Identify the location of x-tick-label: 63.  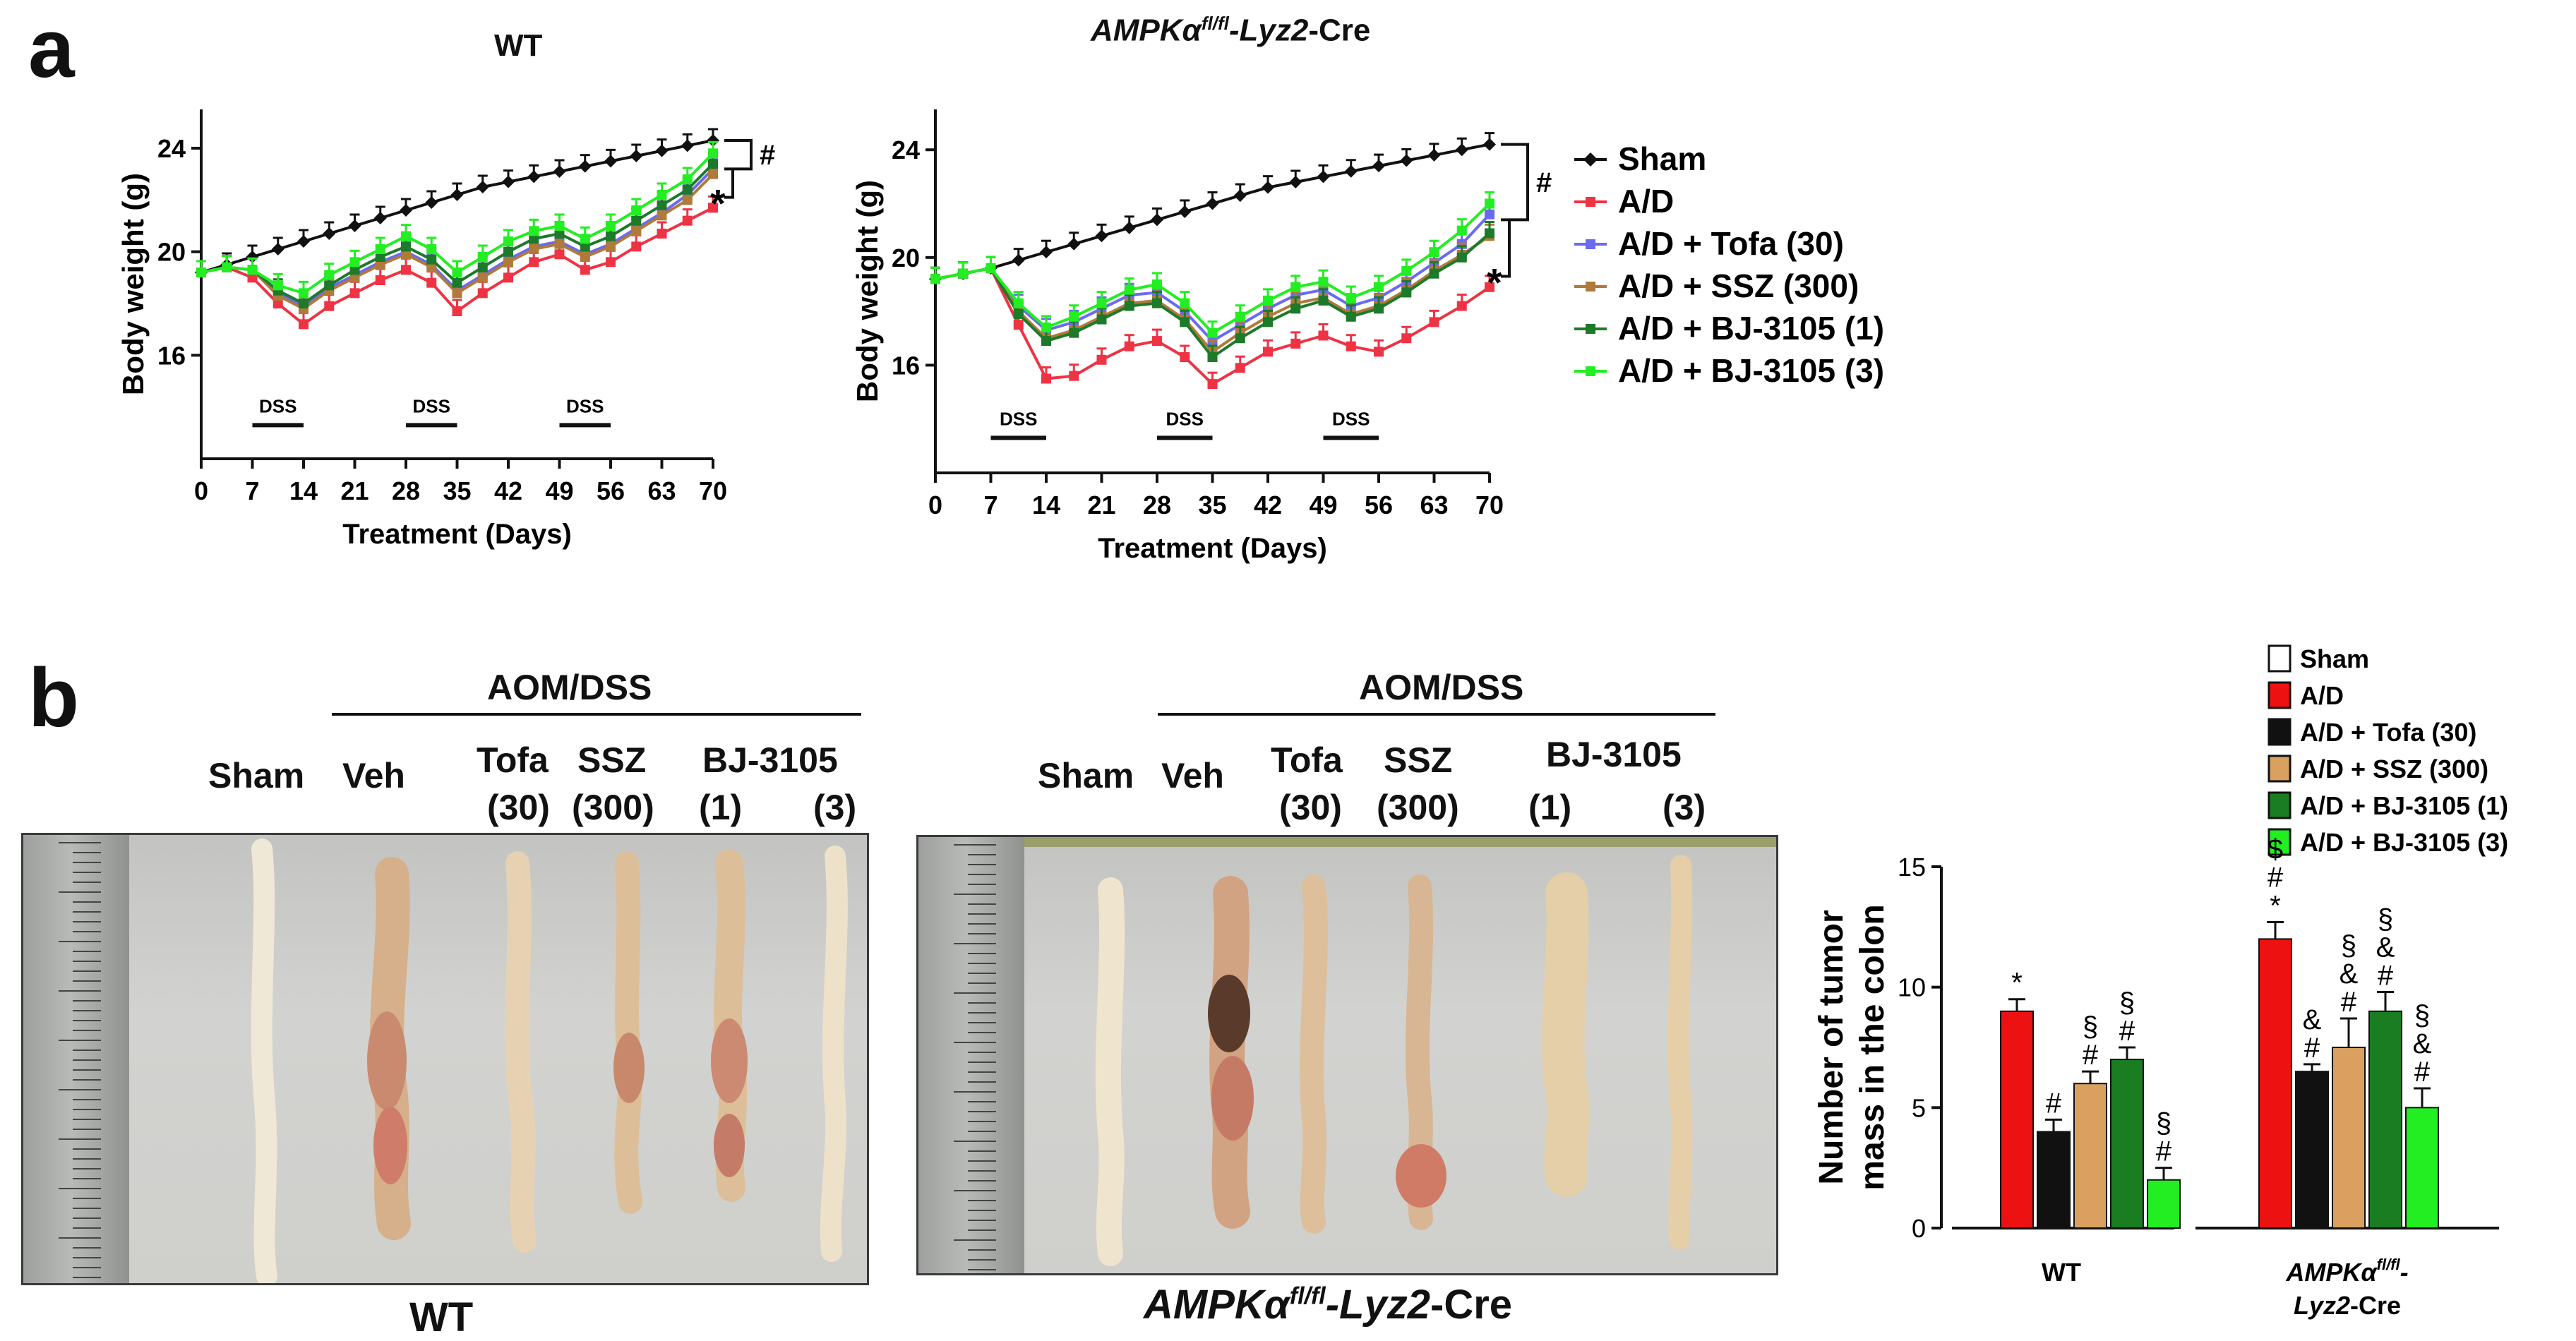
(661, 490).